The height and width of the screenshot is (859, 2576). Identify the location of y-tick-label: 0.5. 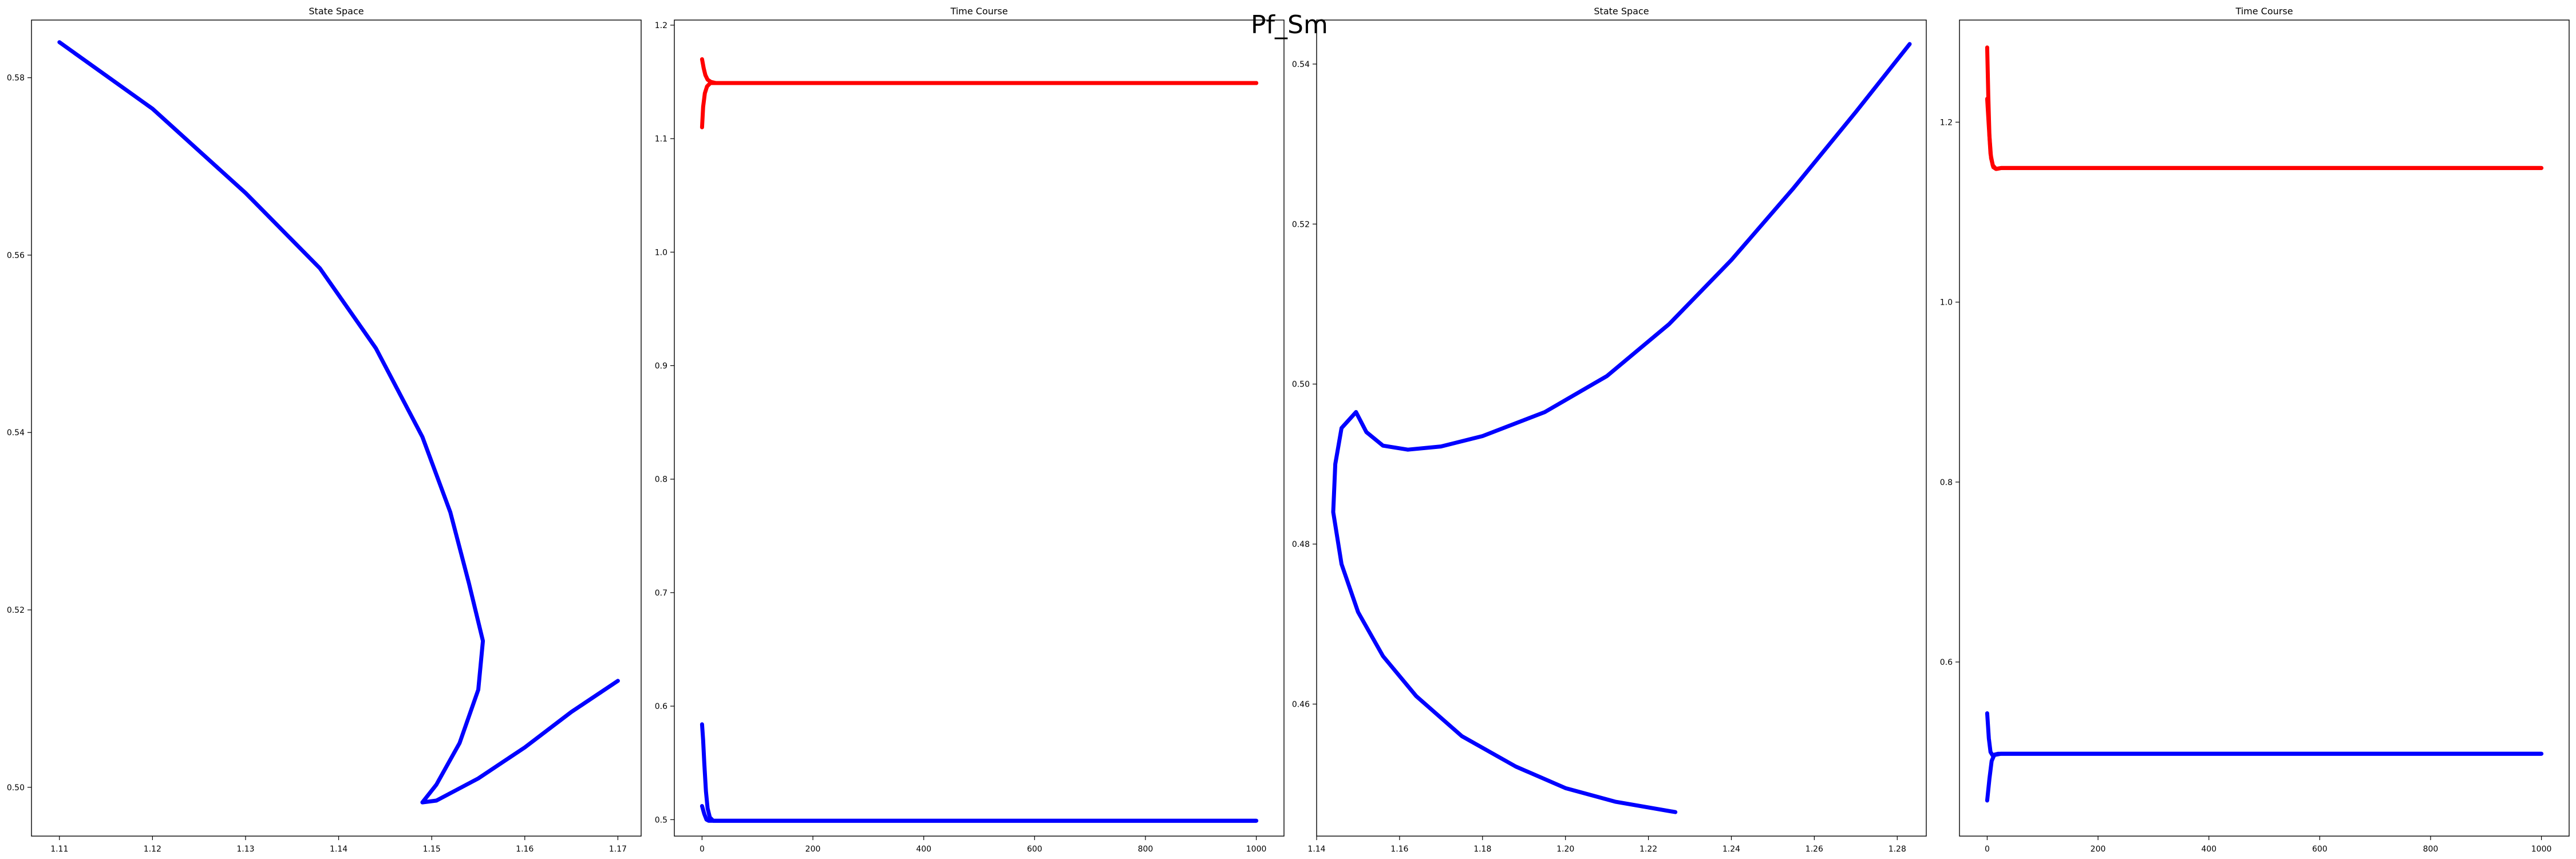
(661, 820).